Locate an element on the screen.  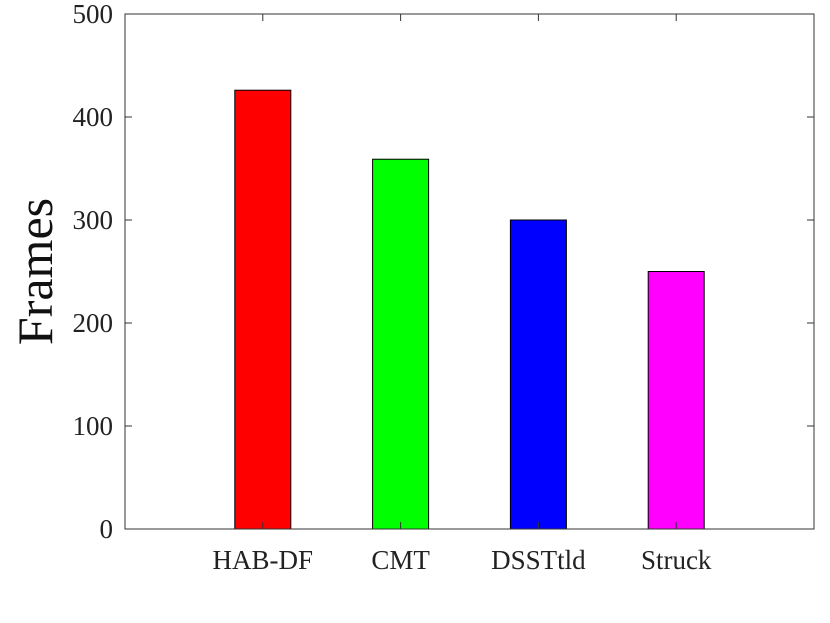
y-tick-label: 300 is located at coordinates (93, 220).